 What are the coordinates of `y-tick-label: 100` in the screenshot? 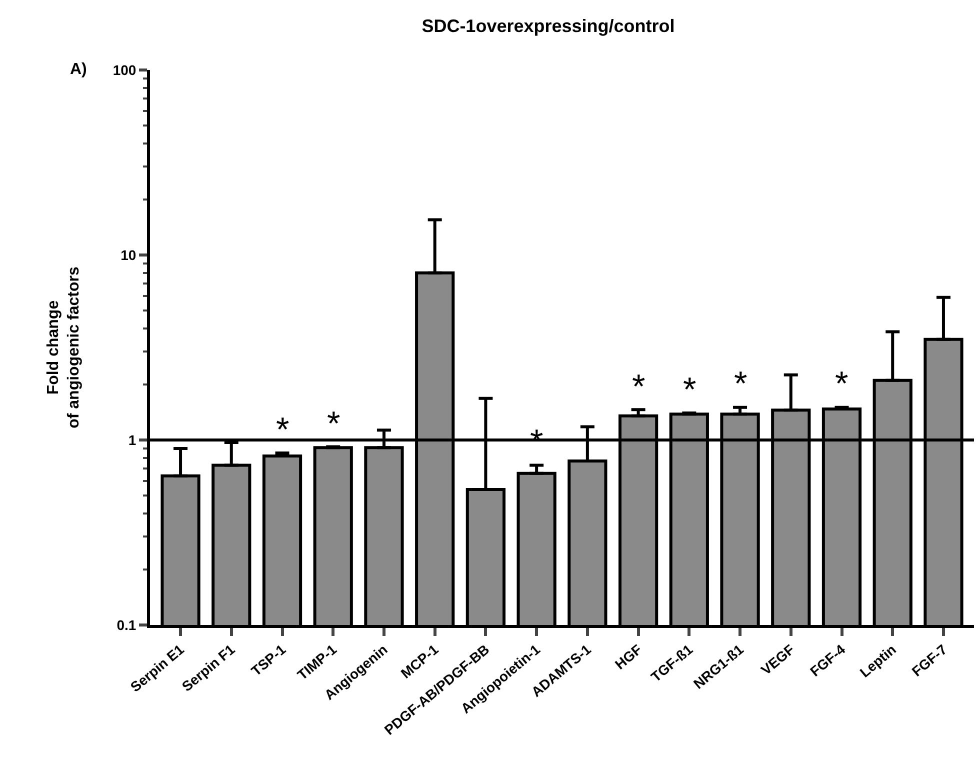 It's located at (124, 70).